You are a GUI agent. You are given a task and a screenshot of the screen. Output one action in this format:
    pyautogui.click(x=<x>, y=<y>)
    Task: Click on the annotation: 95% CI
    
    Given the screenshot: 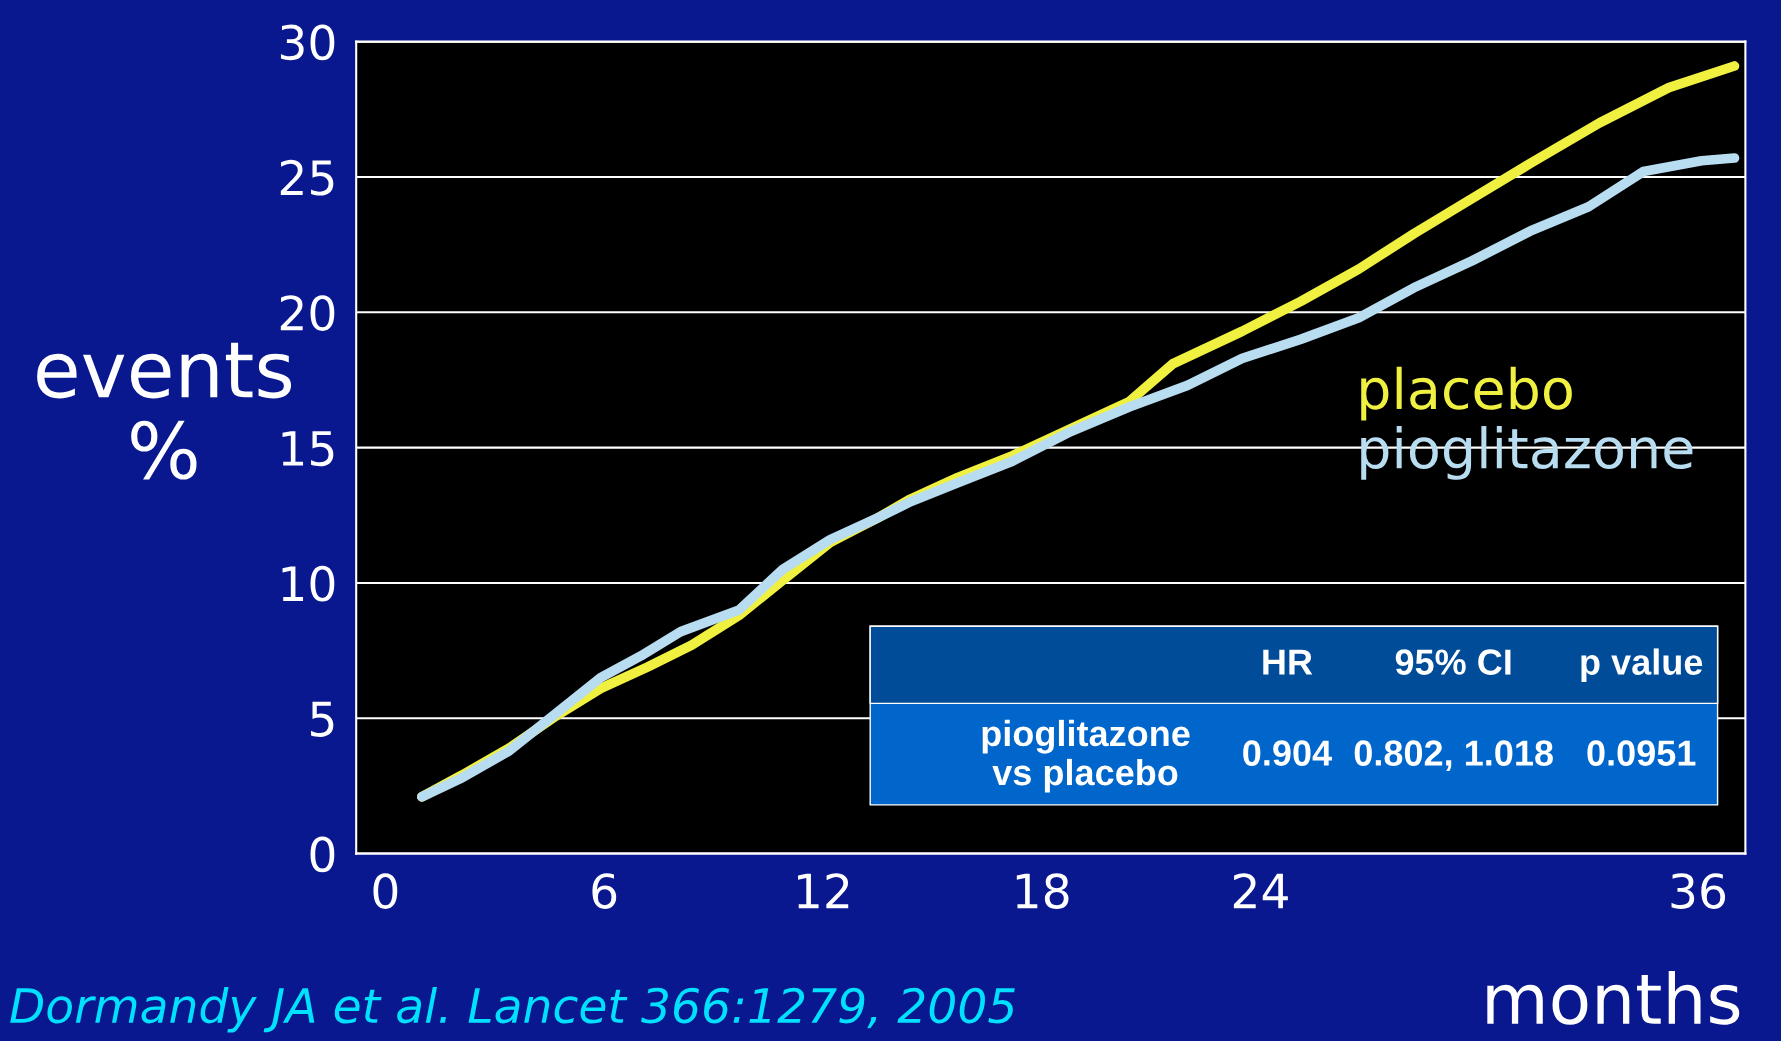 What is the action you would take?
    pyautogui.click(x=1453, y=662)
    